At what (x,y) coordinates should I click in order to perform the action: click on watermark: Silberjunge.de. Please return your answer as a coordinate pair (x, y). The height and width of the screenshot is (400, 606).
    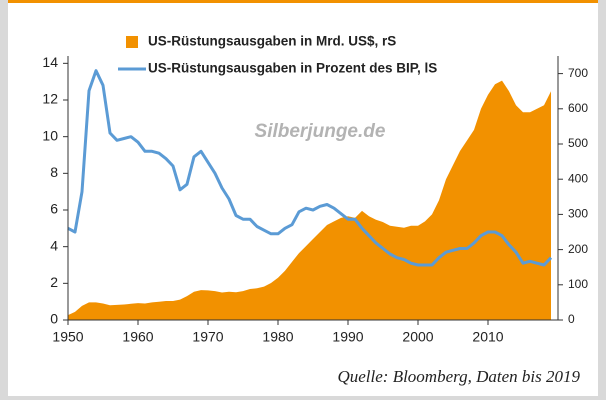
    Looking at the image, I should click on (320, 131).